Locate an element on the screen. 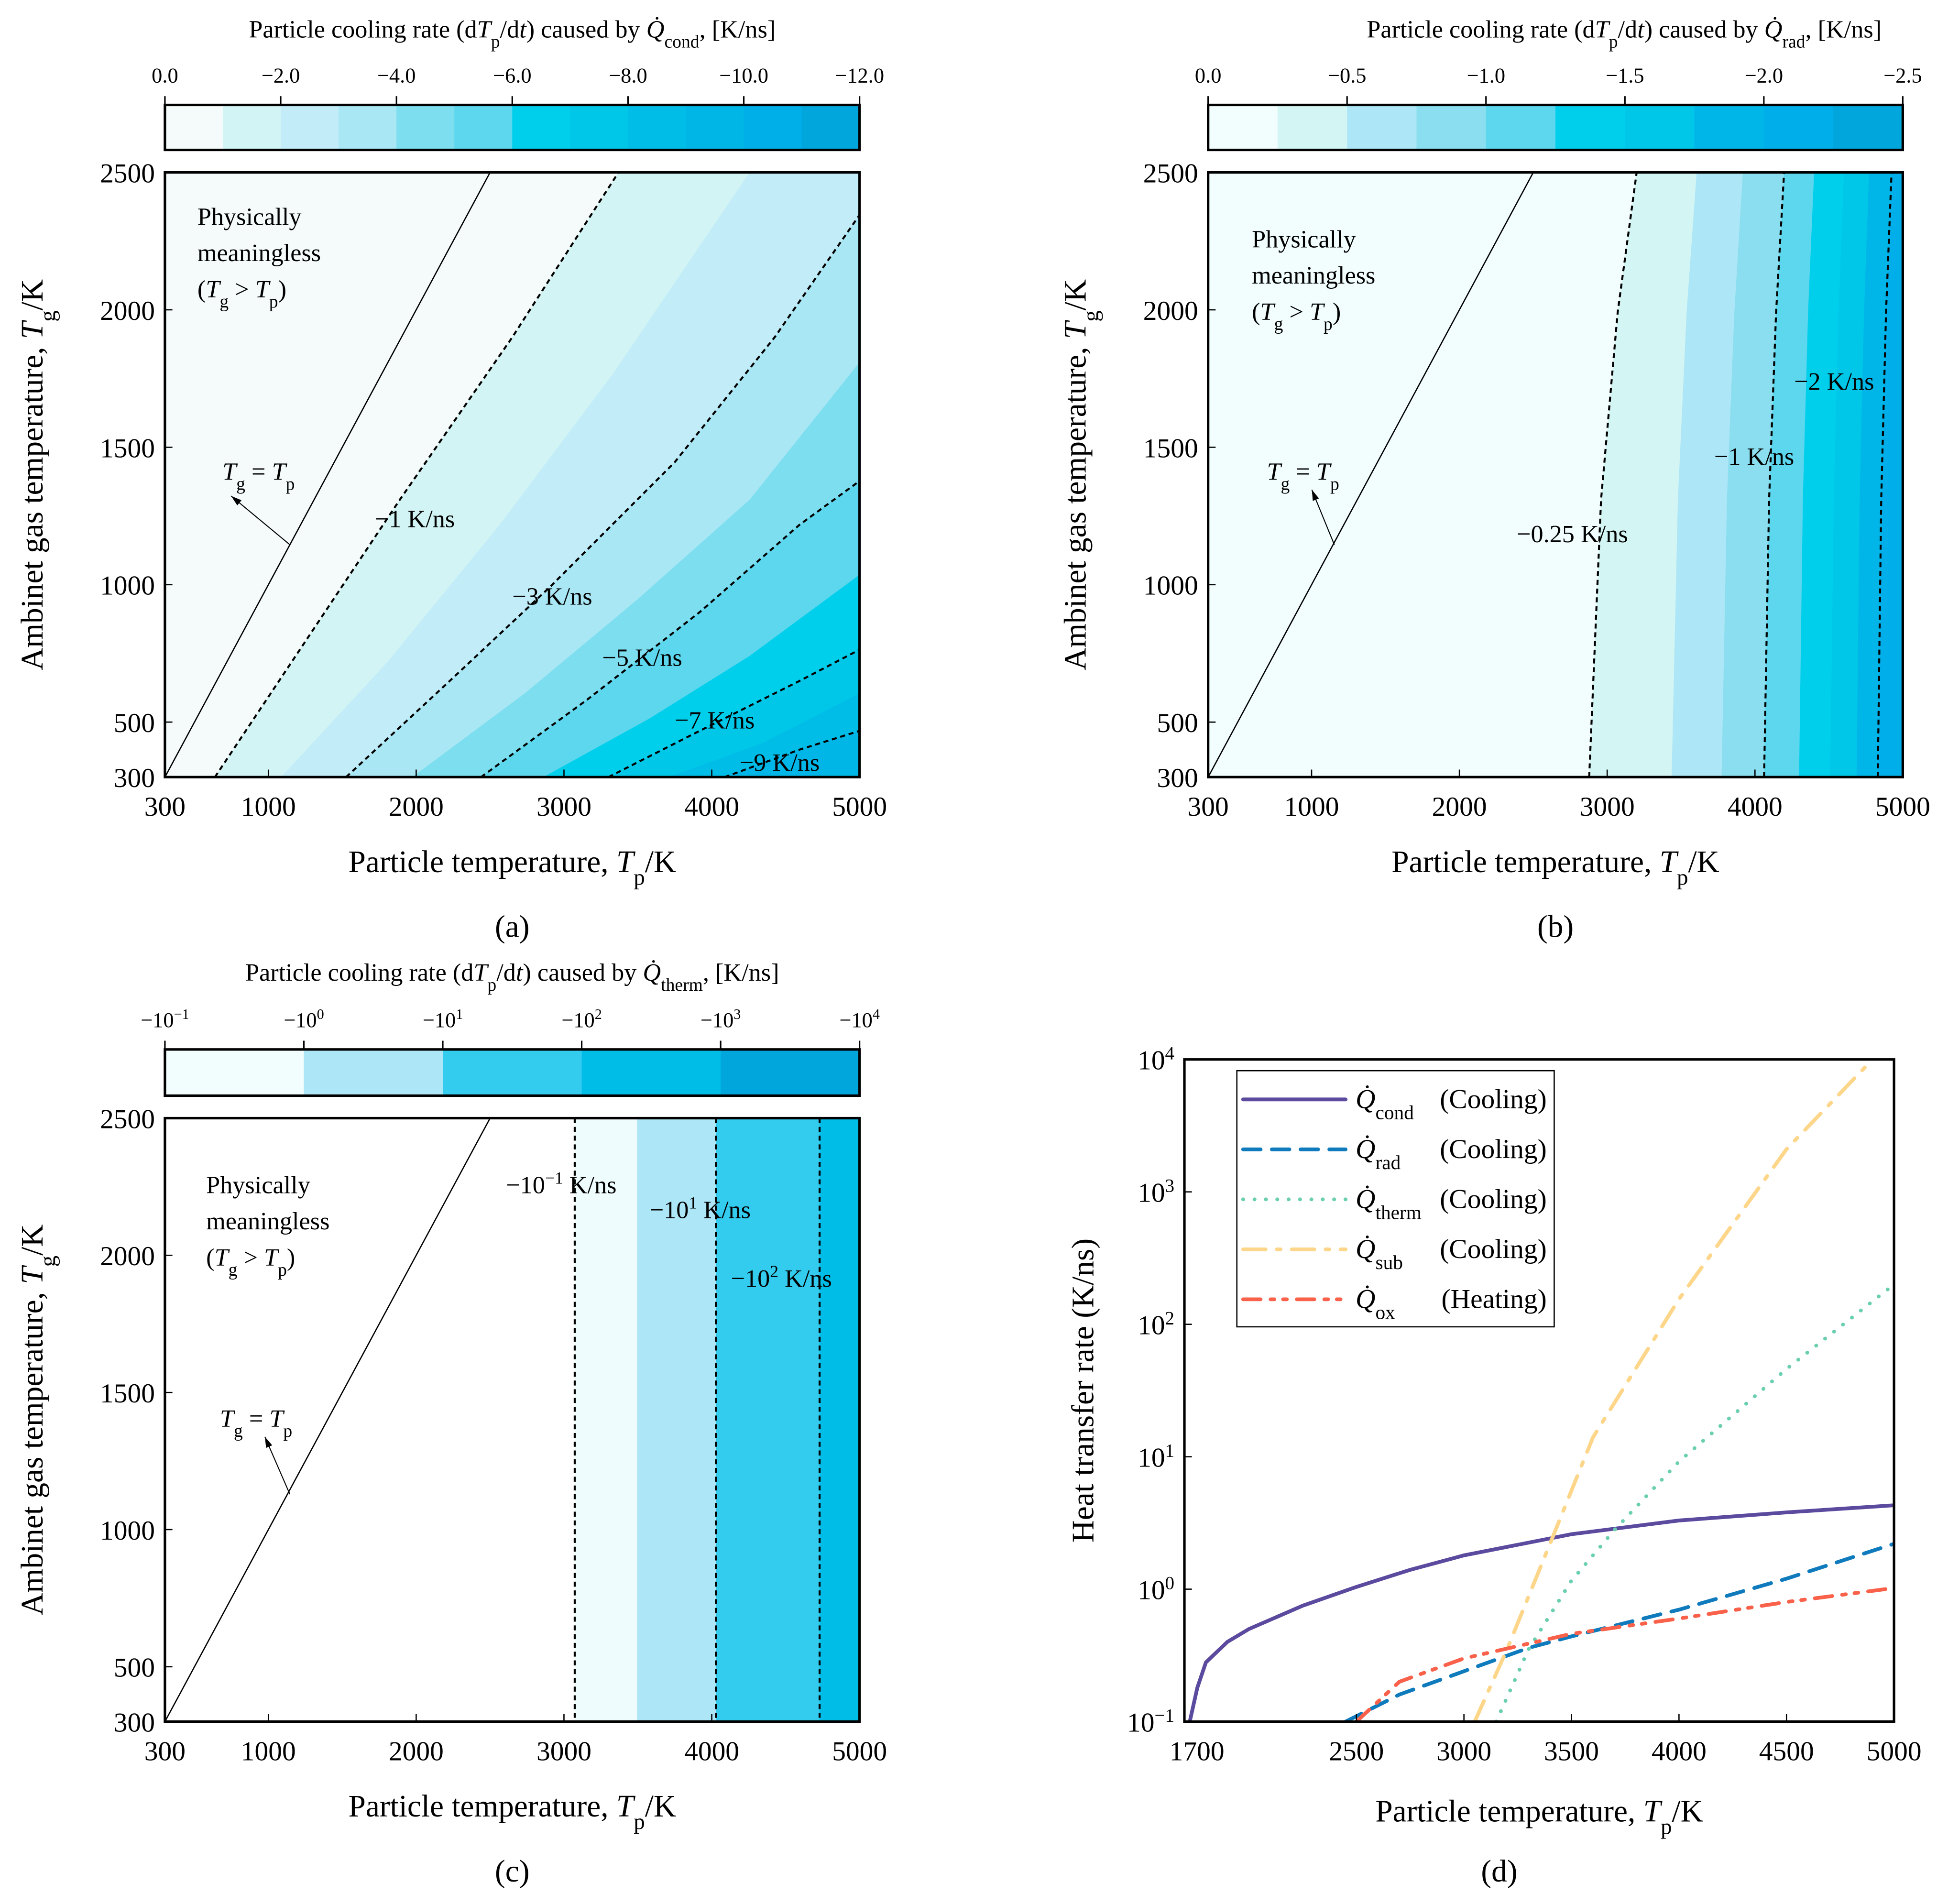  y-axis-label-part: Heat transfer rate (K/ns) is located at coordinates (1083, 1390).